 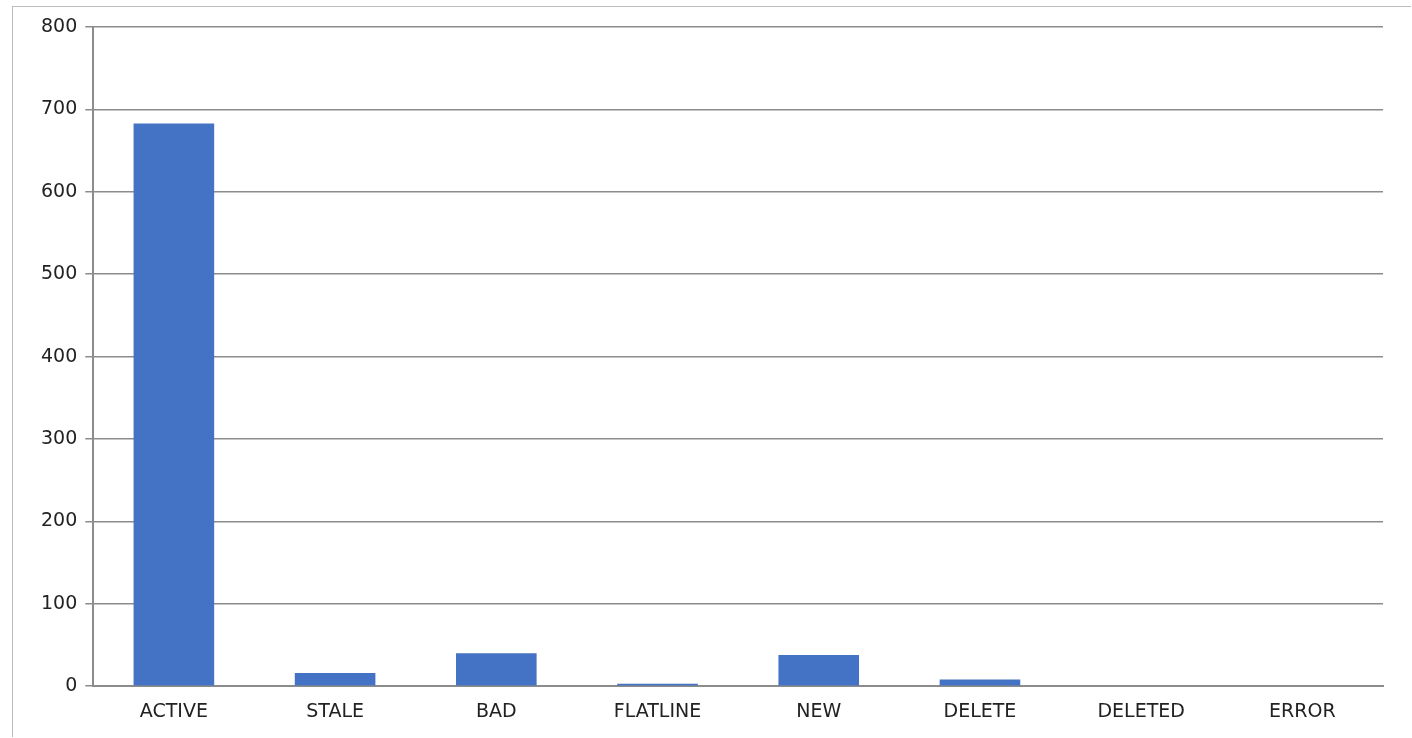 I want to click on y-tick-label: 800, so click(x=59, y=24).